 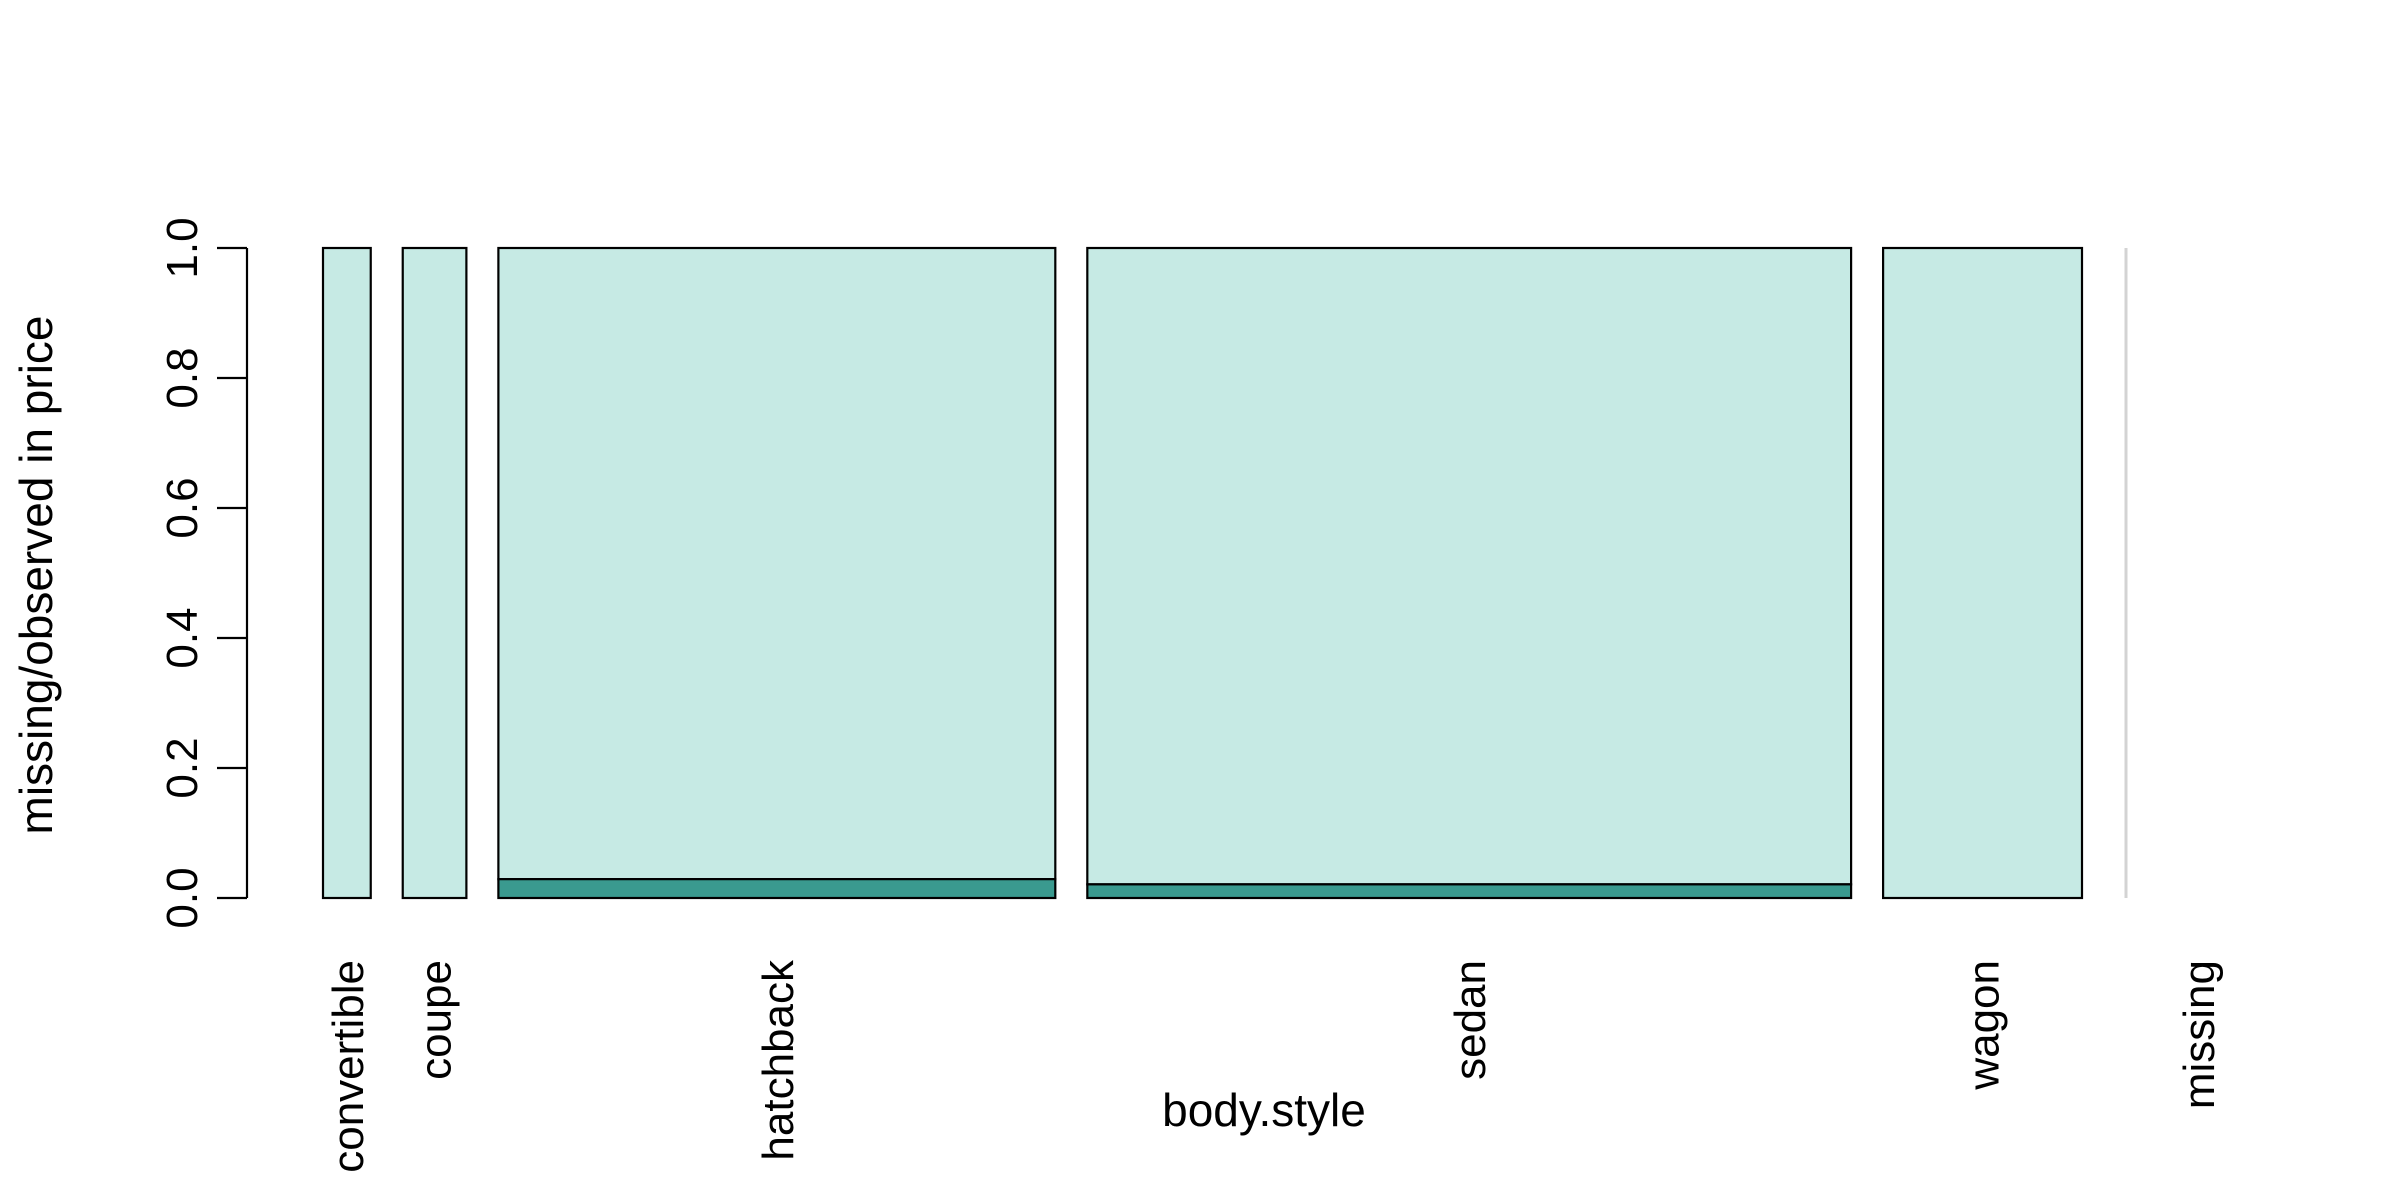 I want to click on bar-missing-sedan, so click(x=1469, y=891).